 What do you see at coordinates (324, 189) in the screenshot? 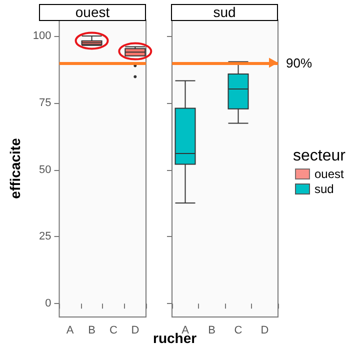
I see `legend-label: sud` at bounding box center [324, 189].